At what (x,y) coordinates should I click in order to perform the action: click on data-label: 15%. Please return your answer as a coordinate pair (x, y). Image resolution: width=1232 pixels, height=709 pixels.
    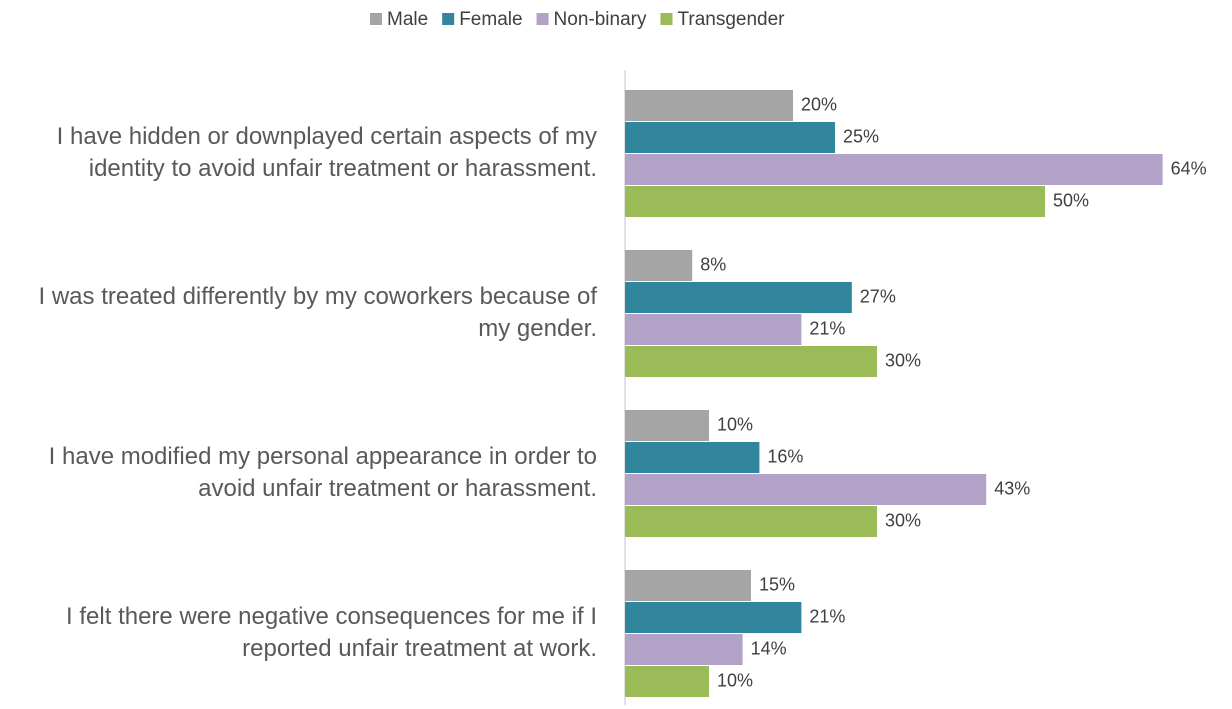
    Looking at the image, I should click on (777, 584).